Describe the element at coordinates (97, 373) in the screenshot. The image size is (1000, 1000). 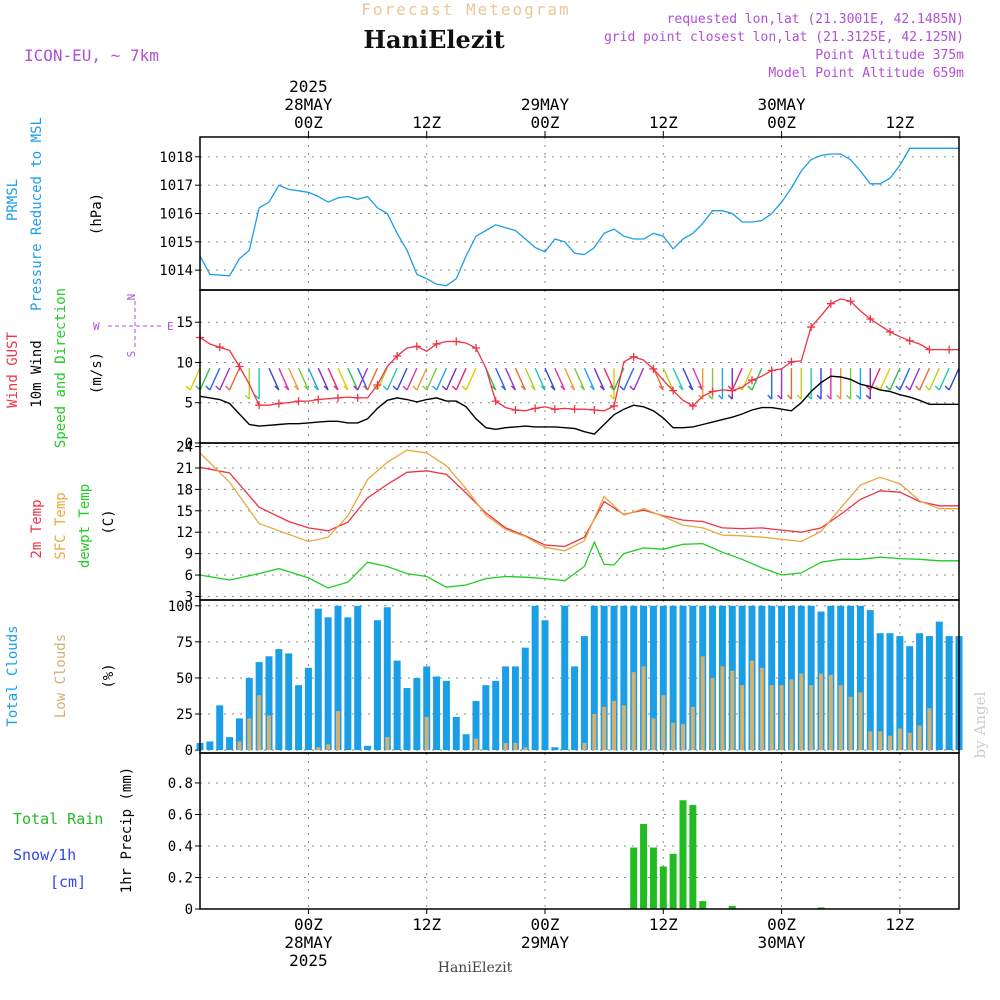
I see `wind-unit-label: (m/s)` at that location.